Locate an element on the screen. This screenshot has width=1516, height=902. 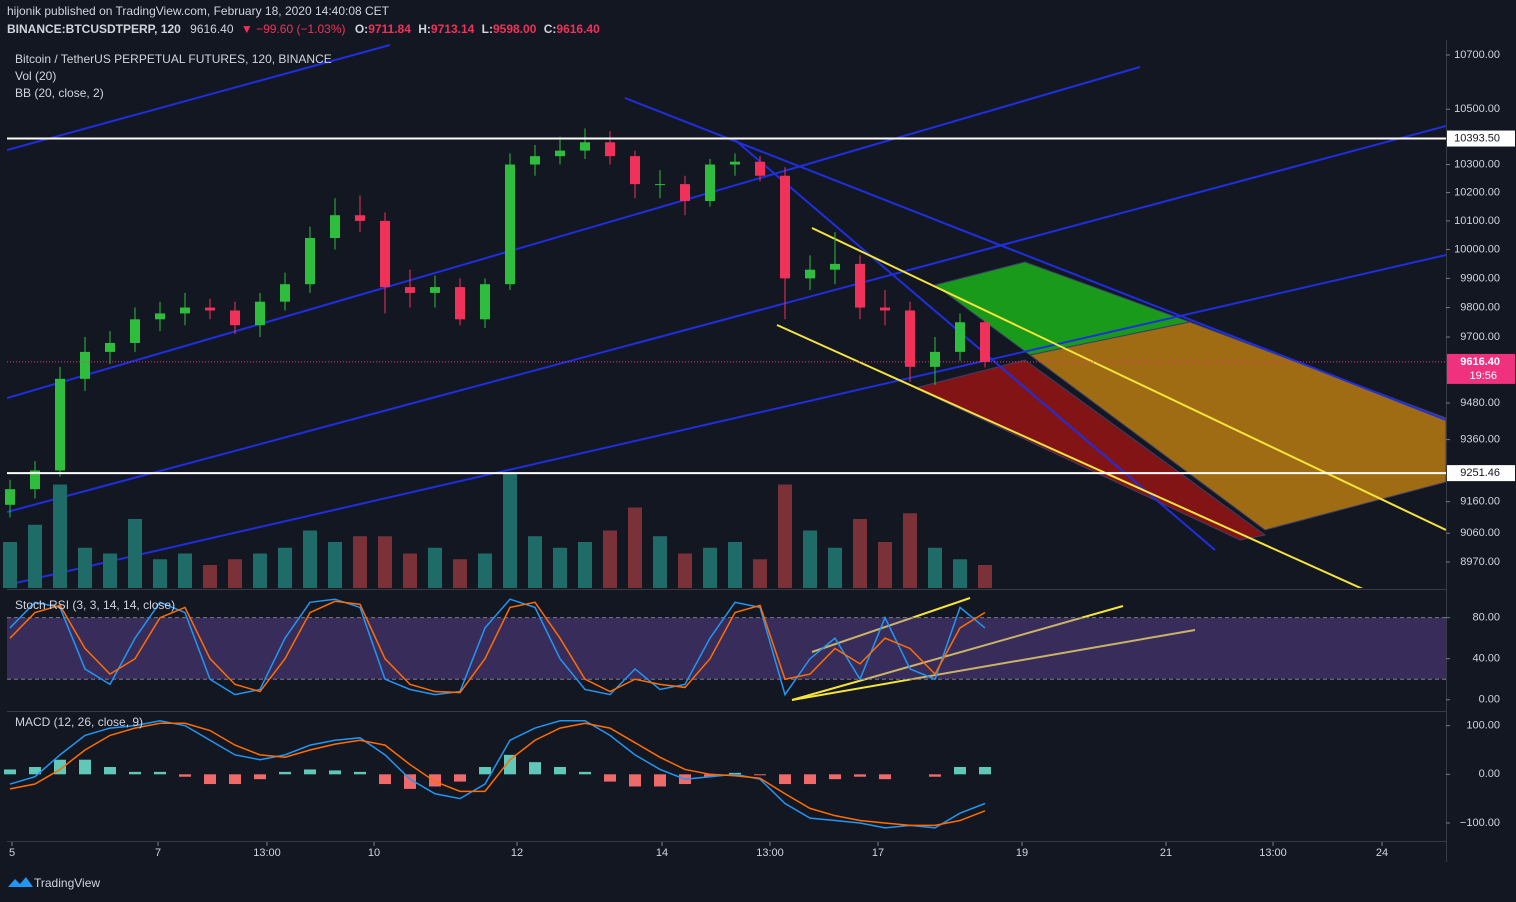
y-tick-label: 10700.00 is located at coordinates (1477, 55).